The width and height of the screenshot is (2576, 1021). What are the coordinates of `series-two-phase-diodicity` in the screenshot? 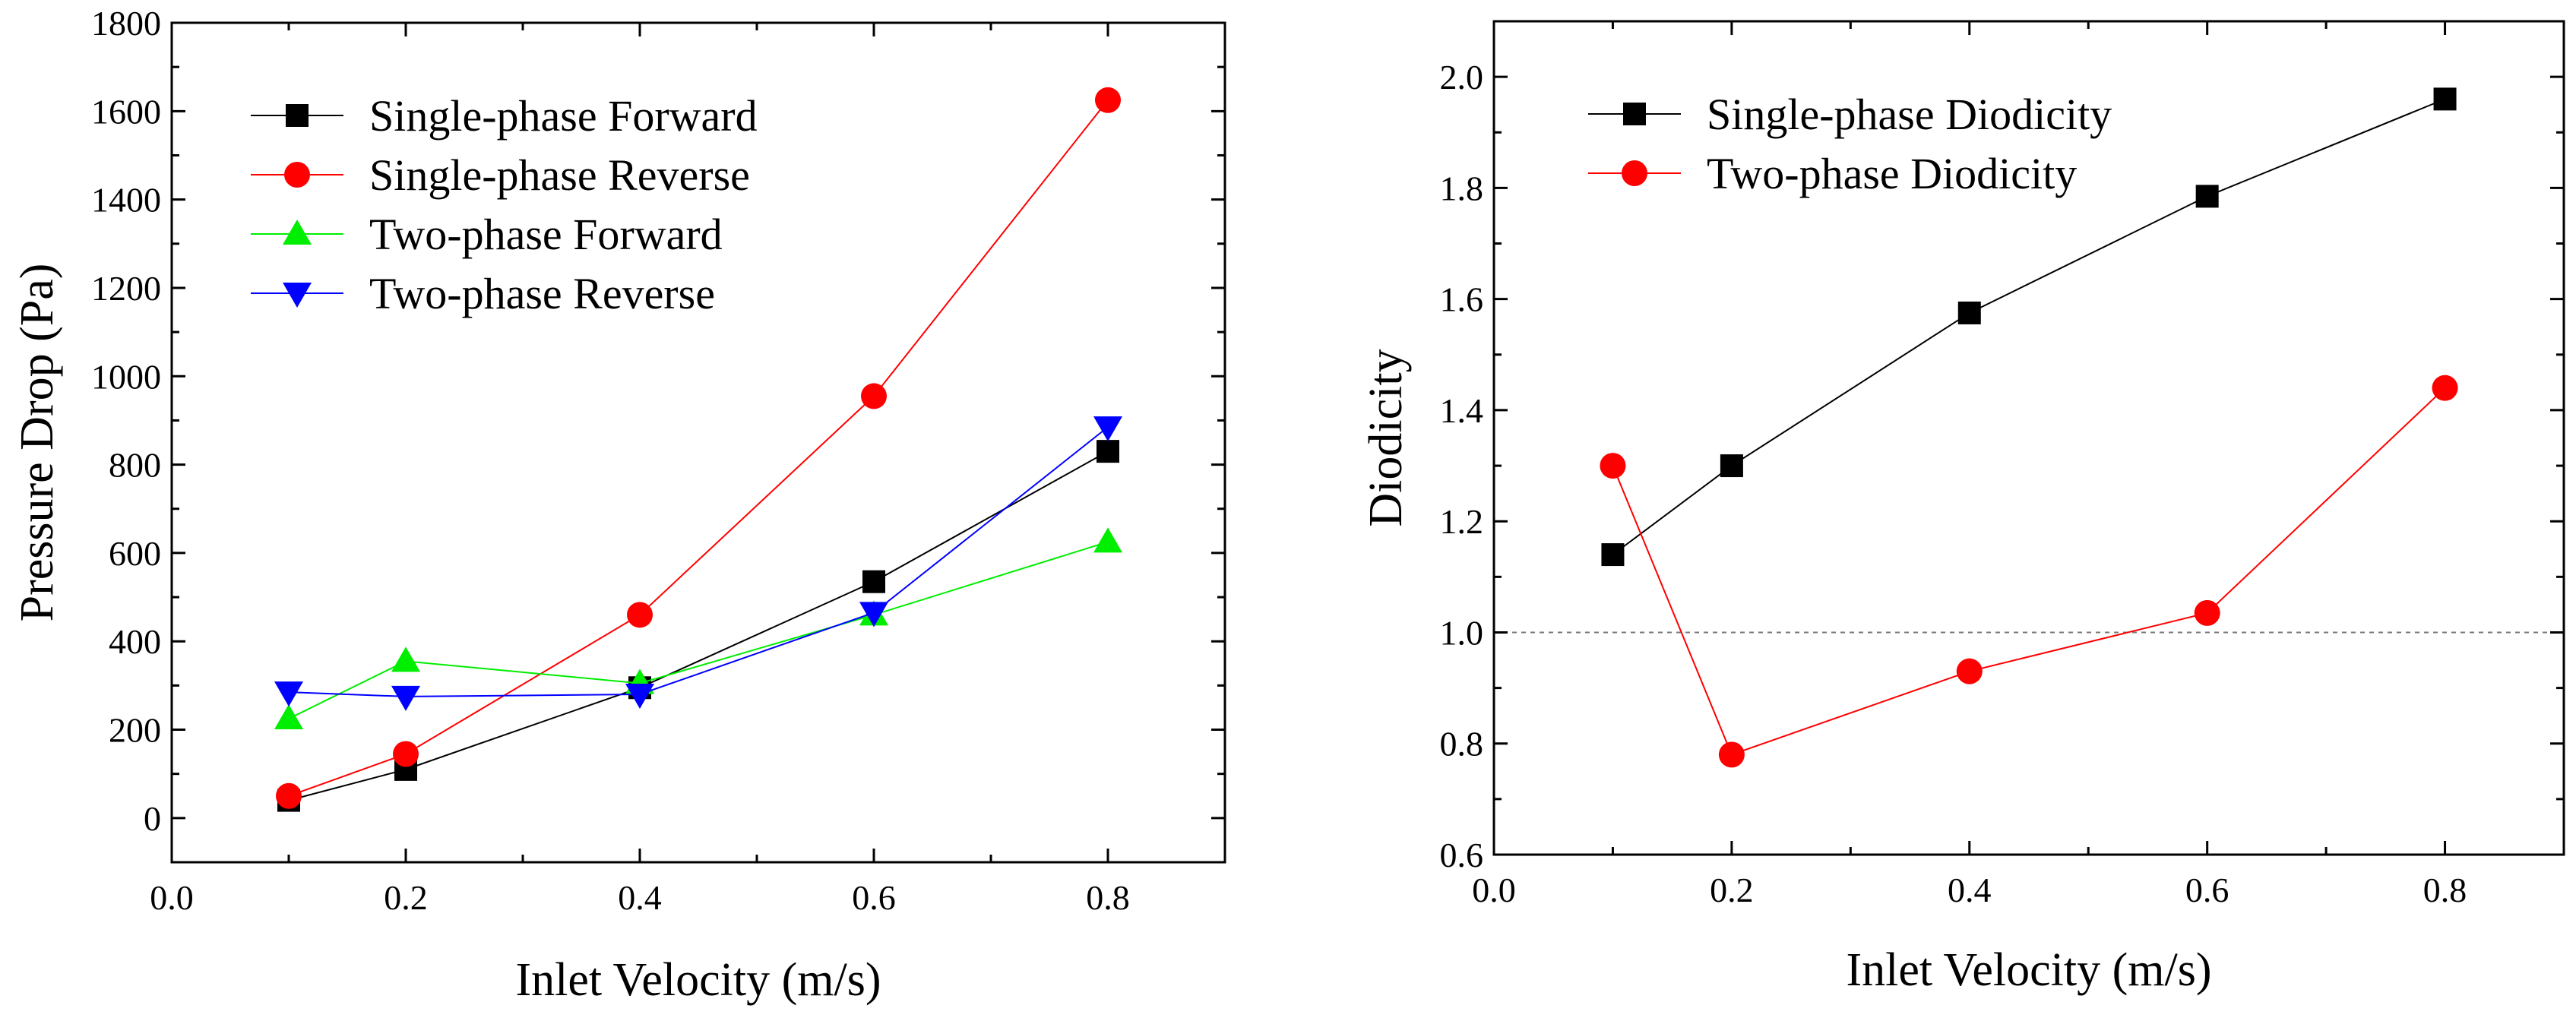 It's located at (2029, 571).